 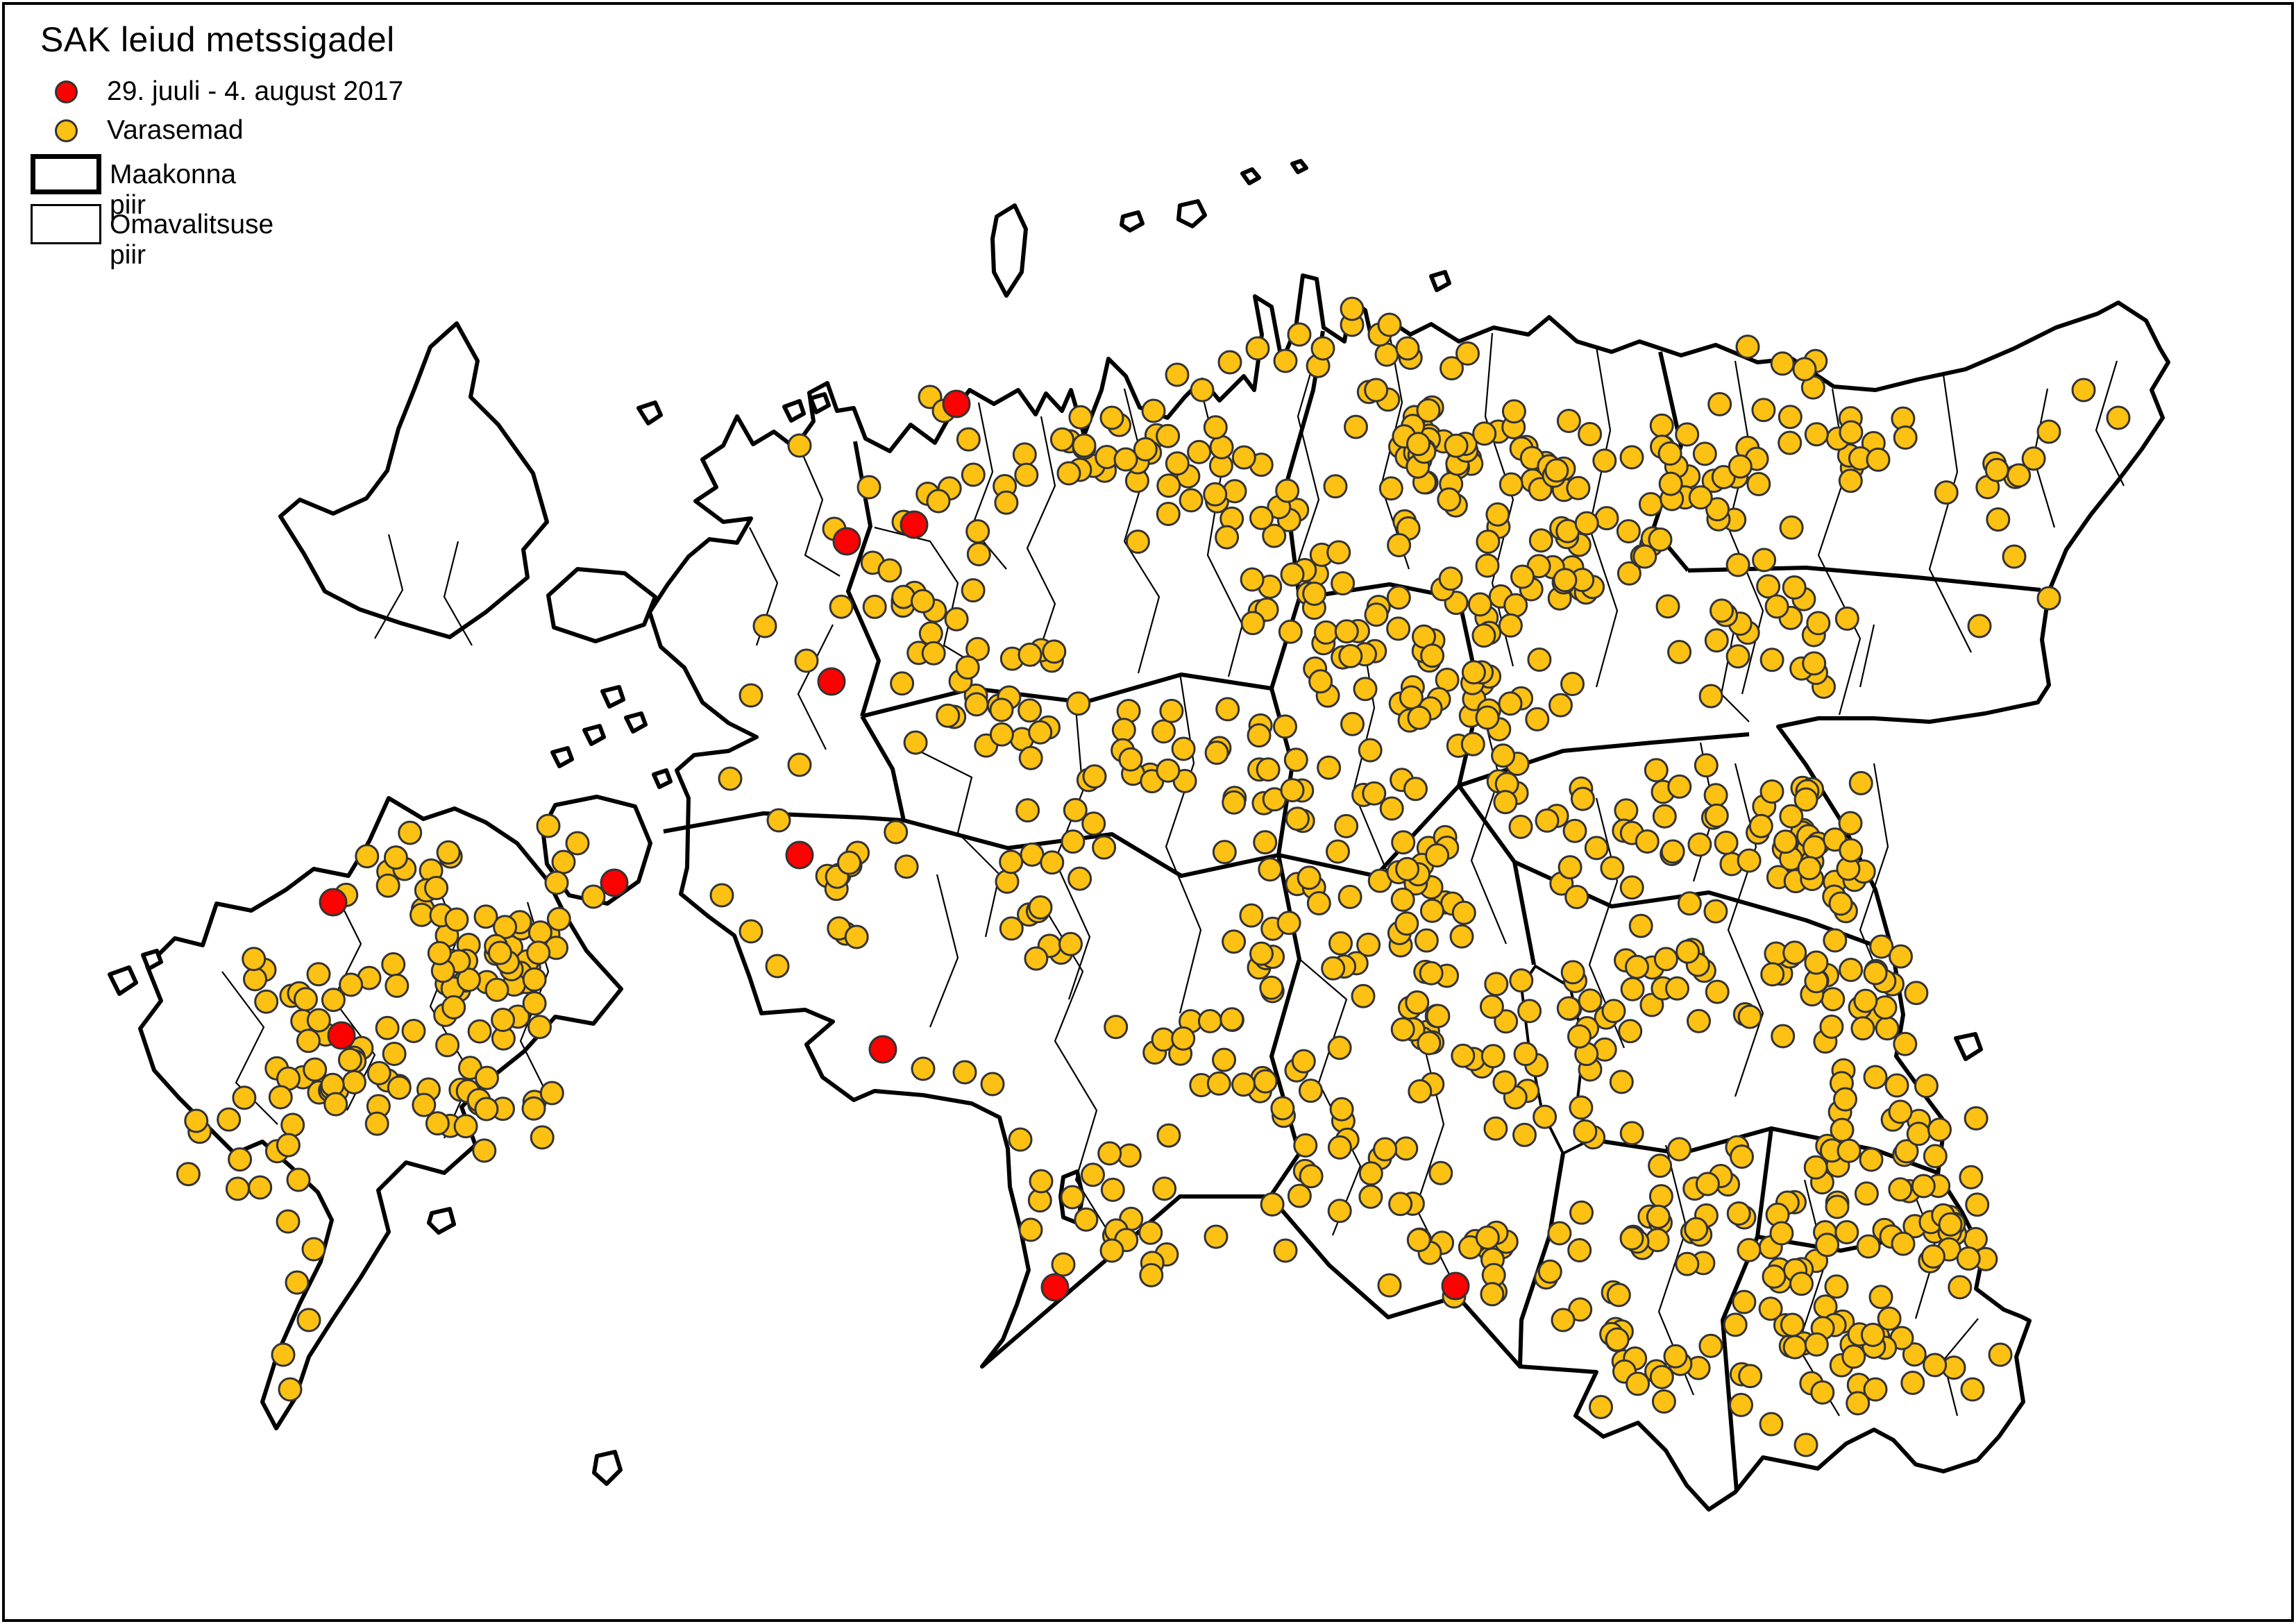 What do you see at coordinates (217, 39) in the screenshot?
I see `legend-title: SAK leiud metssigadel` at bounding box center [217, 39].